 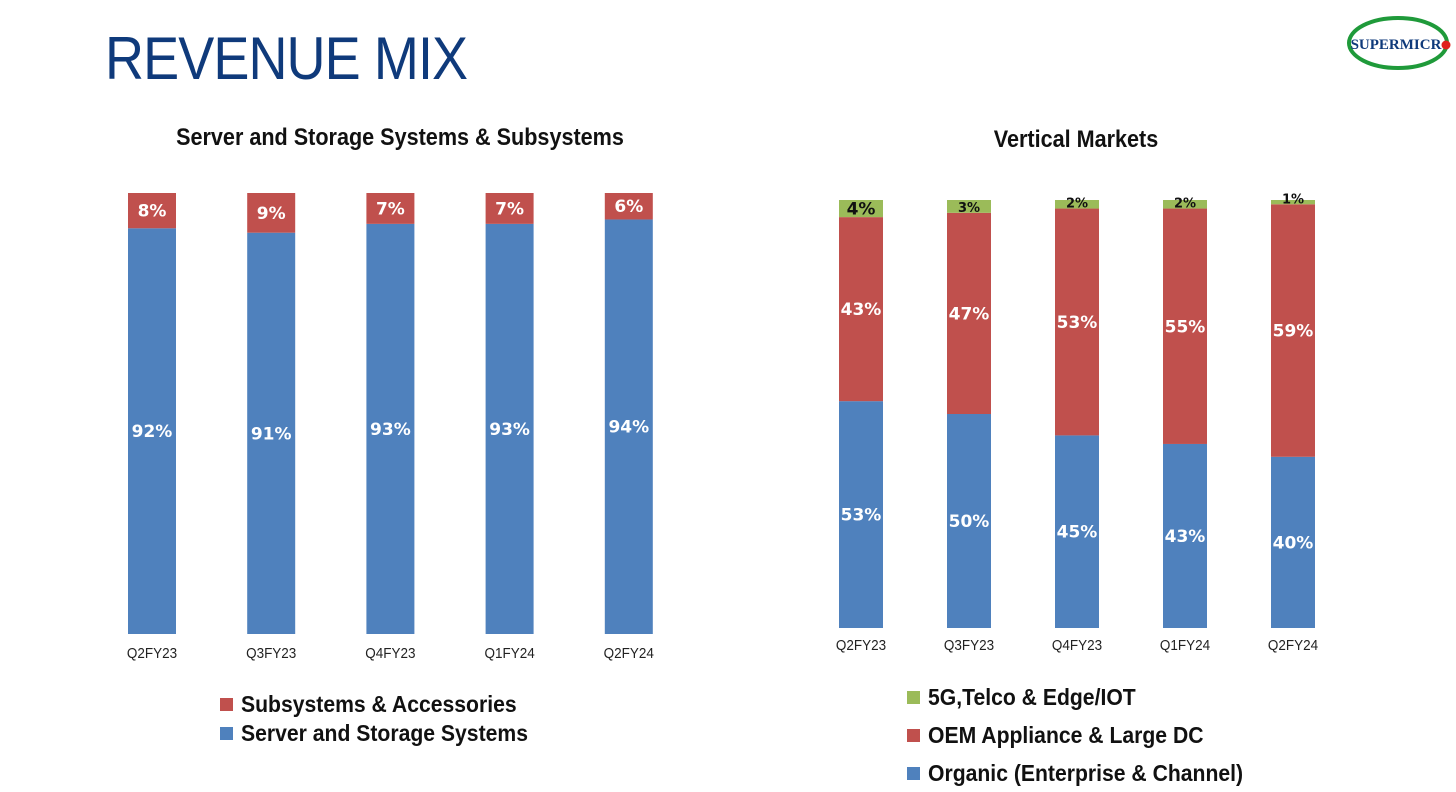 I want to click on vertical-markets-tick-label: Q1FY24, so click(x=1185, y=645).